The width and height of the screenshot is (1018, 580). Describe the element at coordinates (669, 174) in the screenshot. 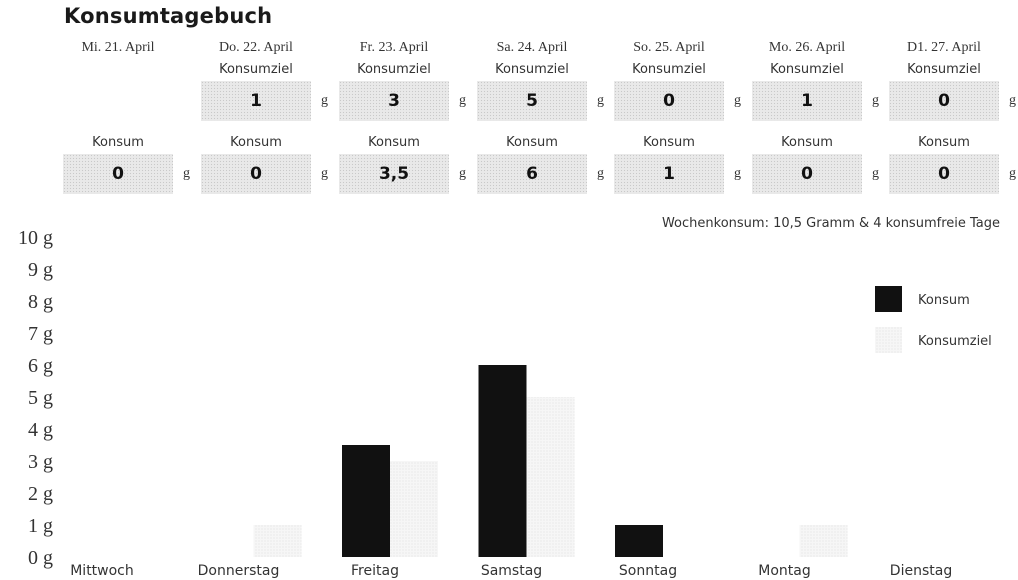

I see `consumption-value: 1` at that location.